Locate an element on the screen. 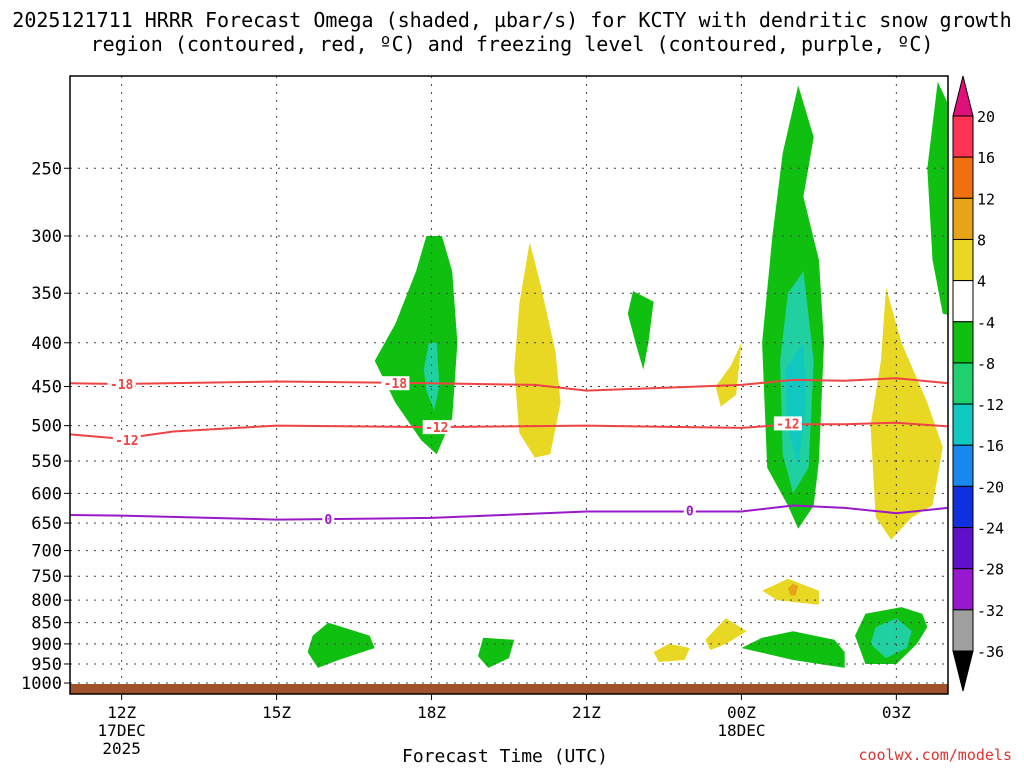 This screenshot has width=1024, height=768. y-tick-label-250: 250 is located at coordinates (46, 169).